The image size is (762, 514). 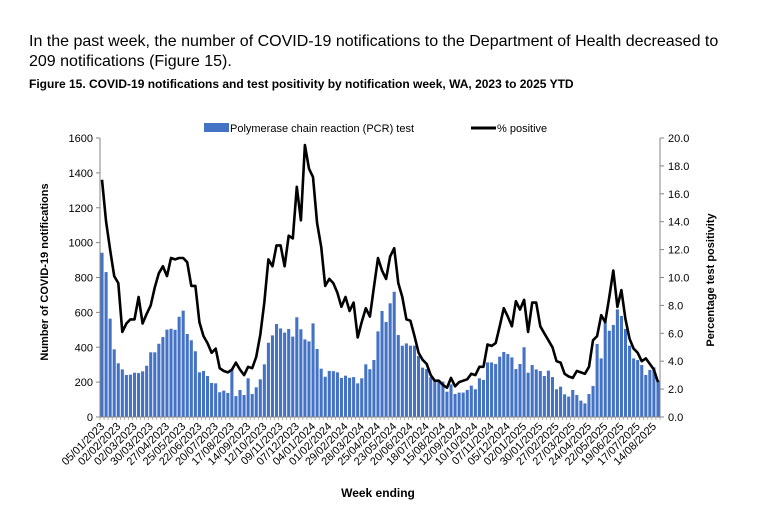 I want to click on y2-tick-label: 8.0, so click(x=675, y=306).